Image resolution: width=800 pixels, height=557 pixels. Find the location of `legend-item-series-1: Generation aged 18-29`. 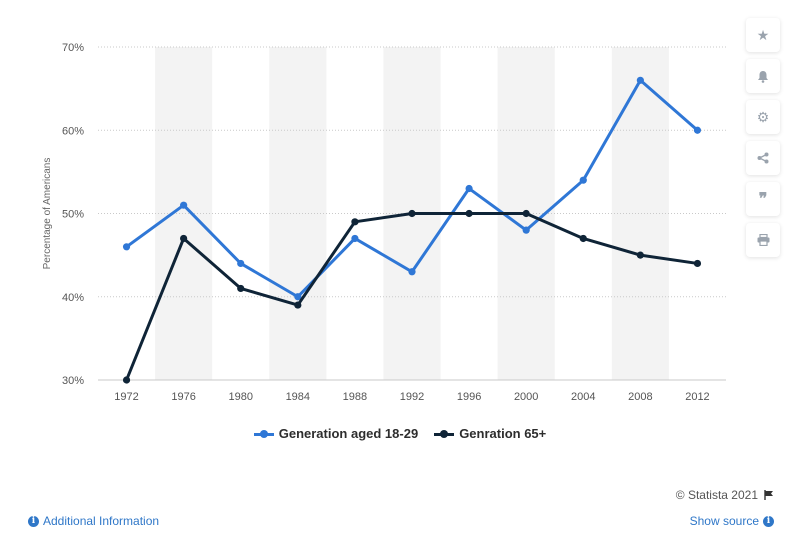

legend-item-series-1: Generation aged 18-29 is located at coordinates (336, 433).